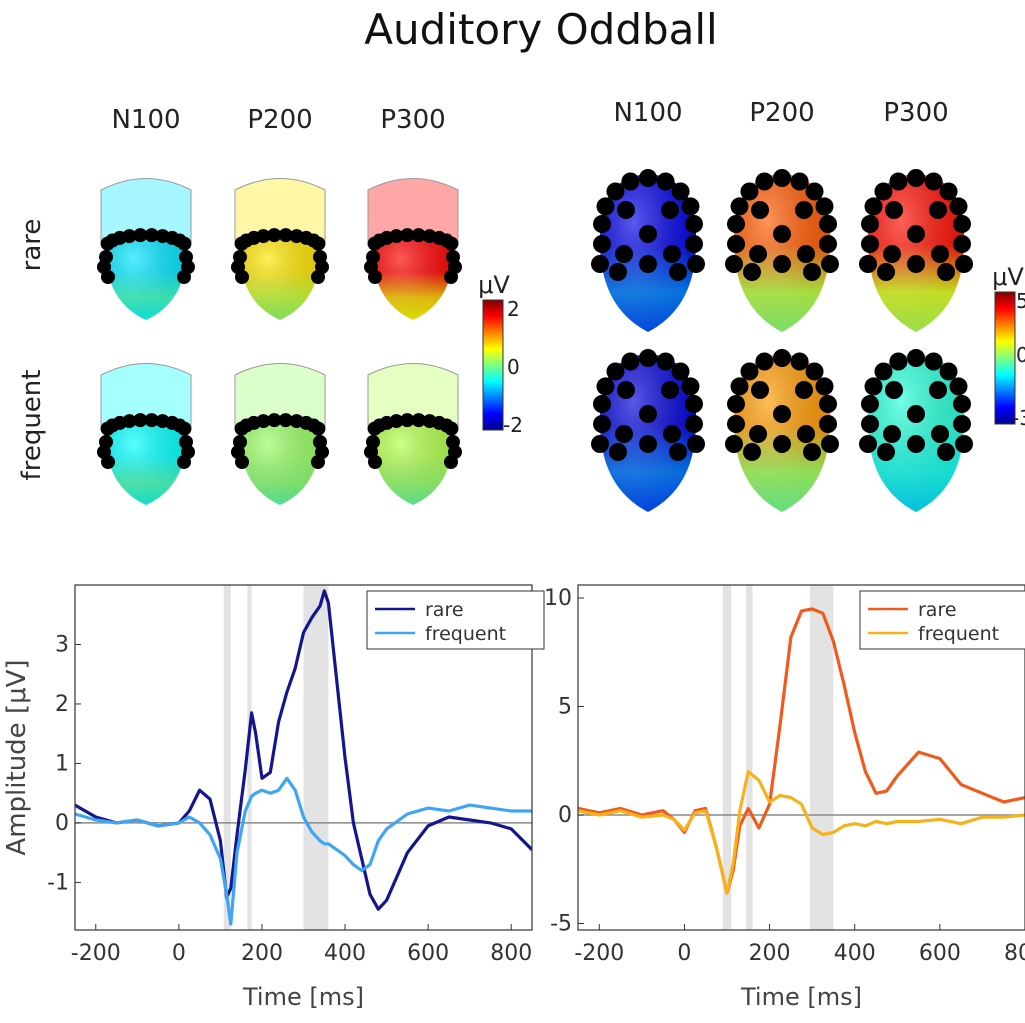 This screenshot has width=1025, height=1023. Describe the element at coordinates (855, 953) in the screenshot. I see `x-tick-label: 400` at that location.